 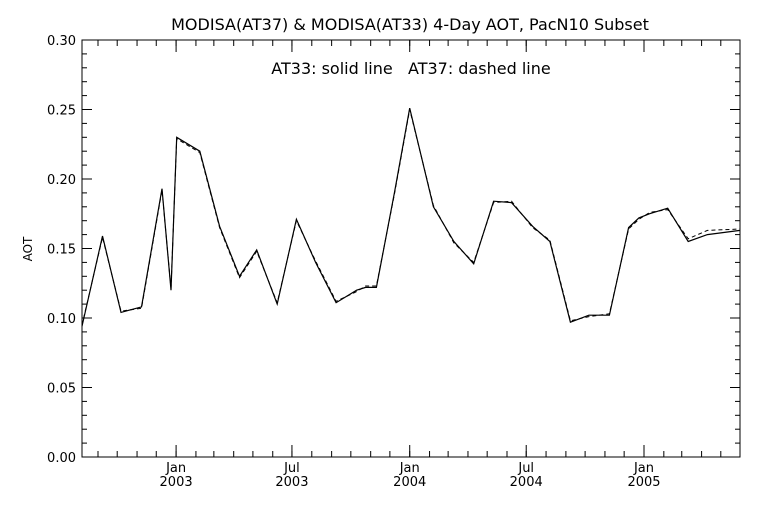 What do you see at coordinates (61, 319) in the screenshot?
I see `y-tick-label: 0.10` at bounding box center [61, 319].